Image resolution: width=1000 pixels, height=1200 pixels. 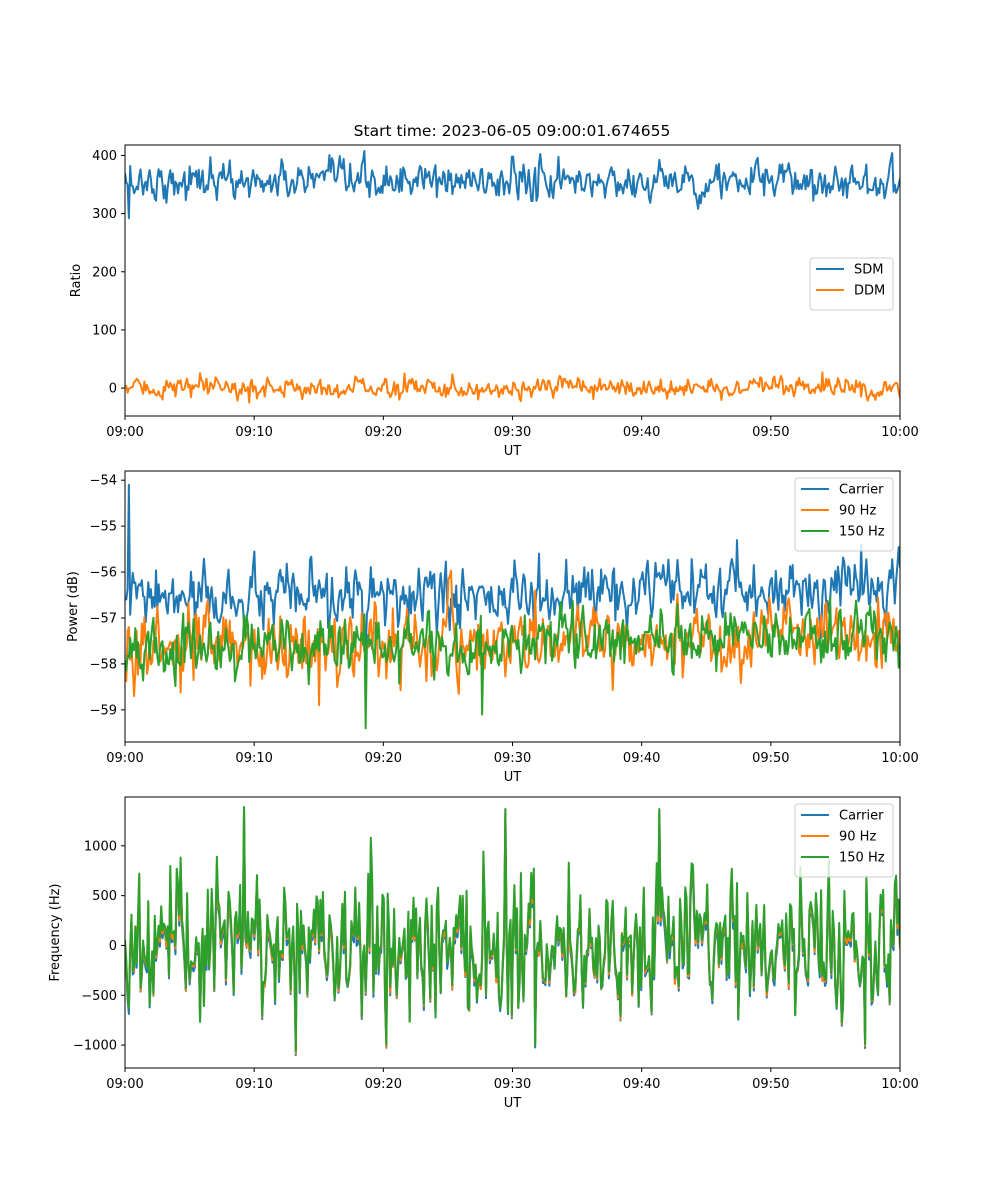 I want to click on y-tick-label: −54, so click(x=103, y=481).